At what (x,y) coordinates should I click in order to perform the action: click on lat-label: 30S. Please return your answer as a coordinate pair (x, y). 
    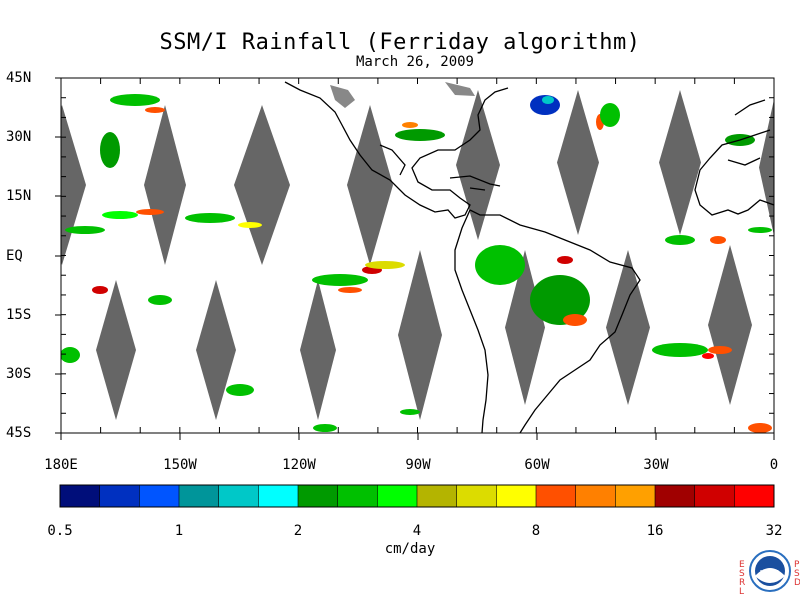
    Looking at the image, I should click on (19, 374).